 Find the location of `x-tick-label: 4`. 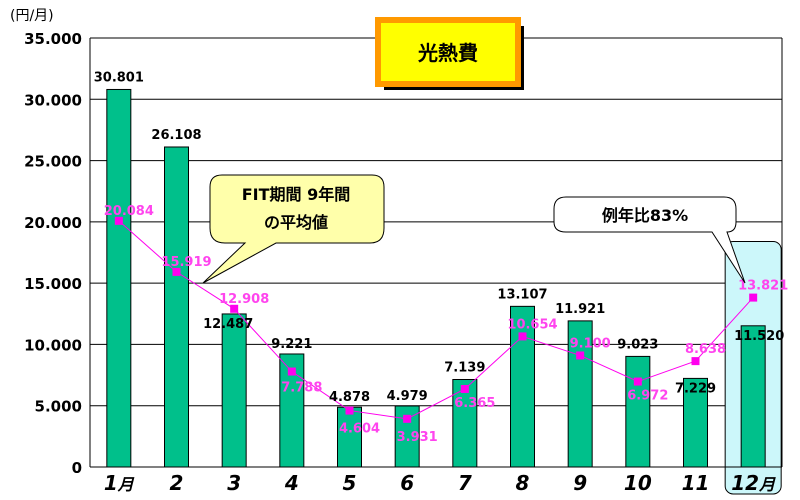

x-tick-label: 4 is located at coordinates (291, 483).